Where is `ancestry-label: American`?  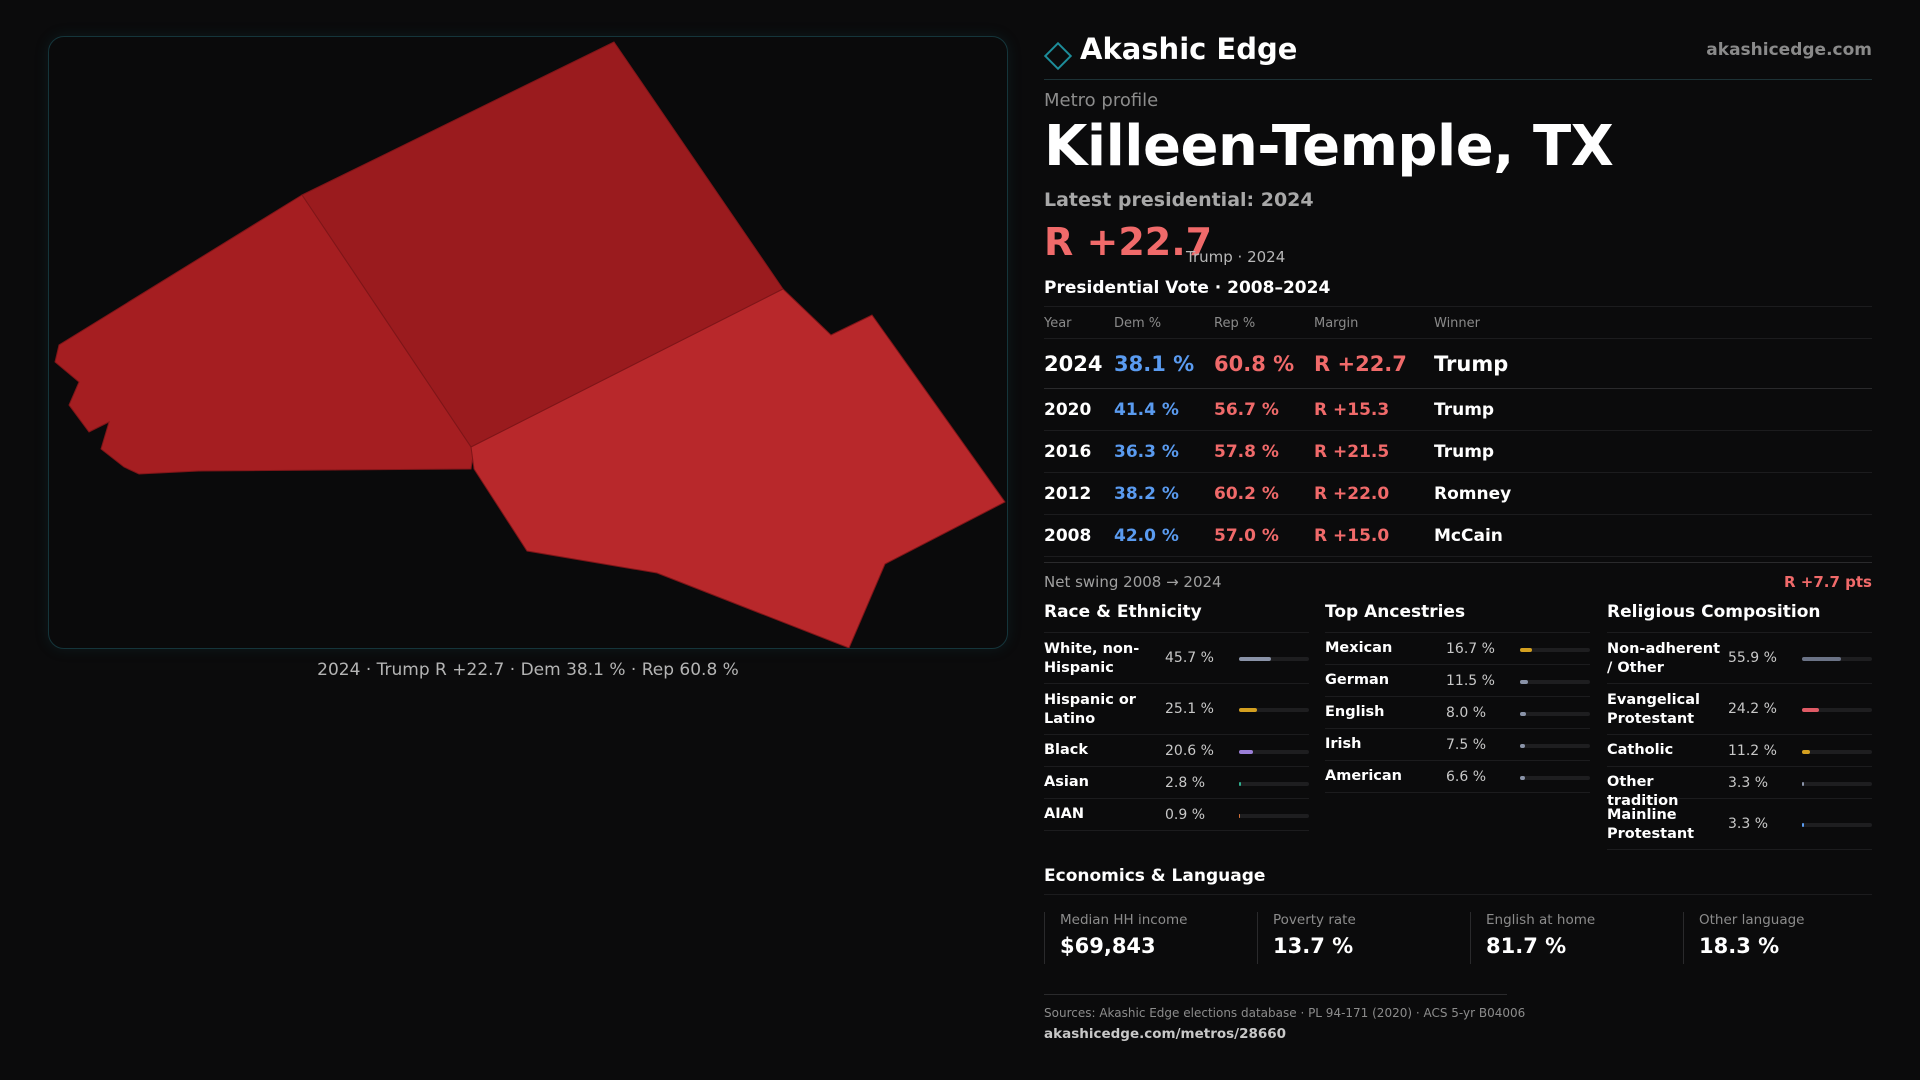 ancestry-label: American is located at coordinates (1363, 776).